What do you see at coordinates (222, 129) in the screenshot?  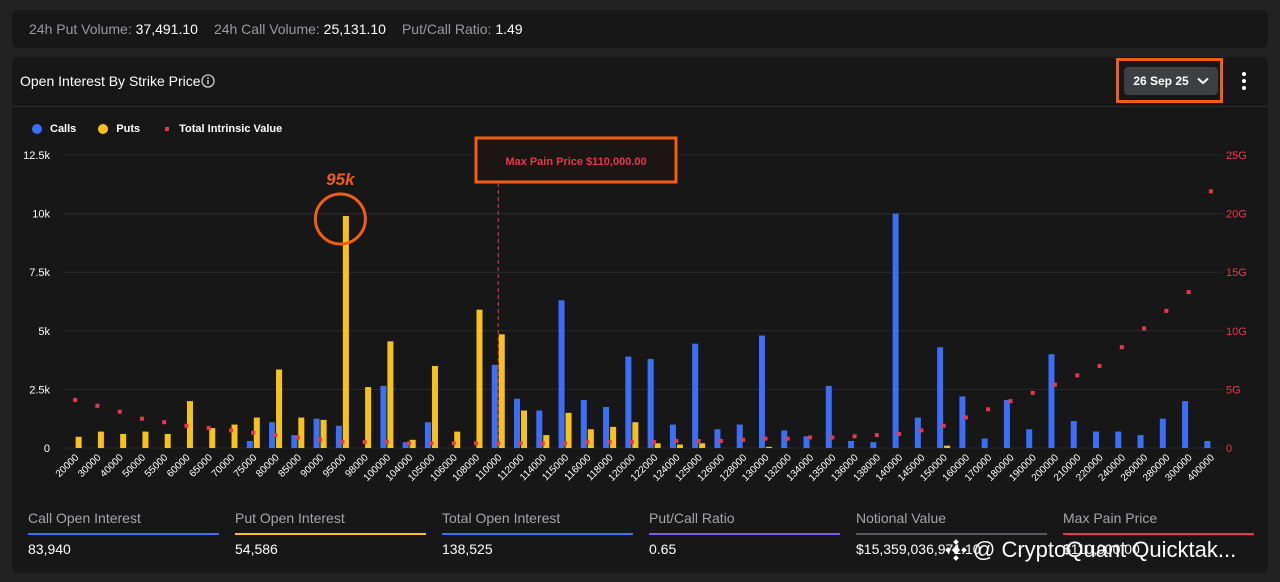 I see `legend-intrinsic: Total Intrinsic Value` at bounding box center [222, 129].